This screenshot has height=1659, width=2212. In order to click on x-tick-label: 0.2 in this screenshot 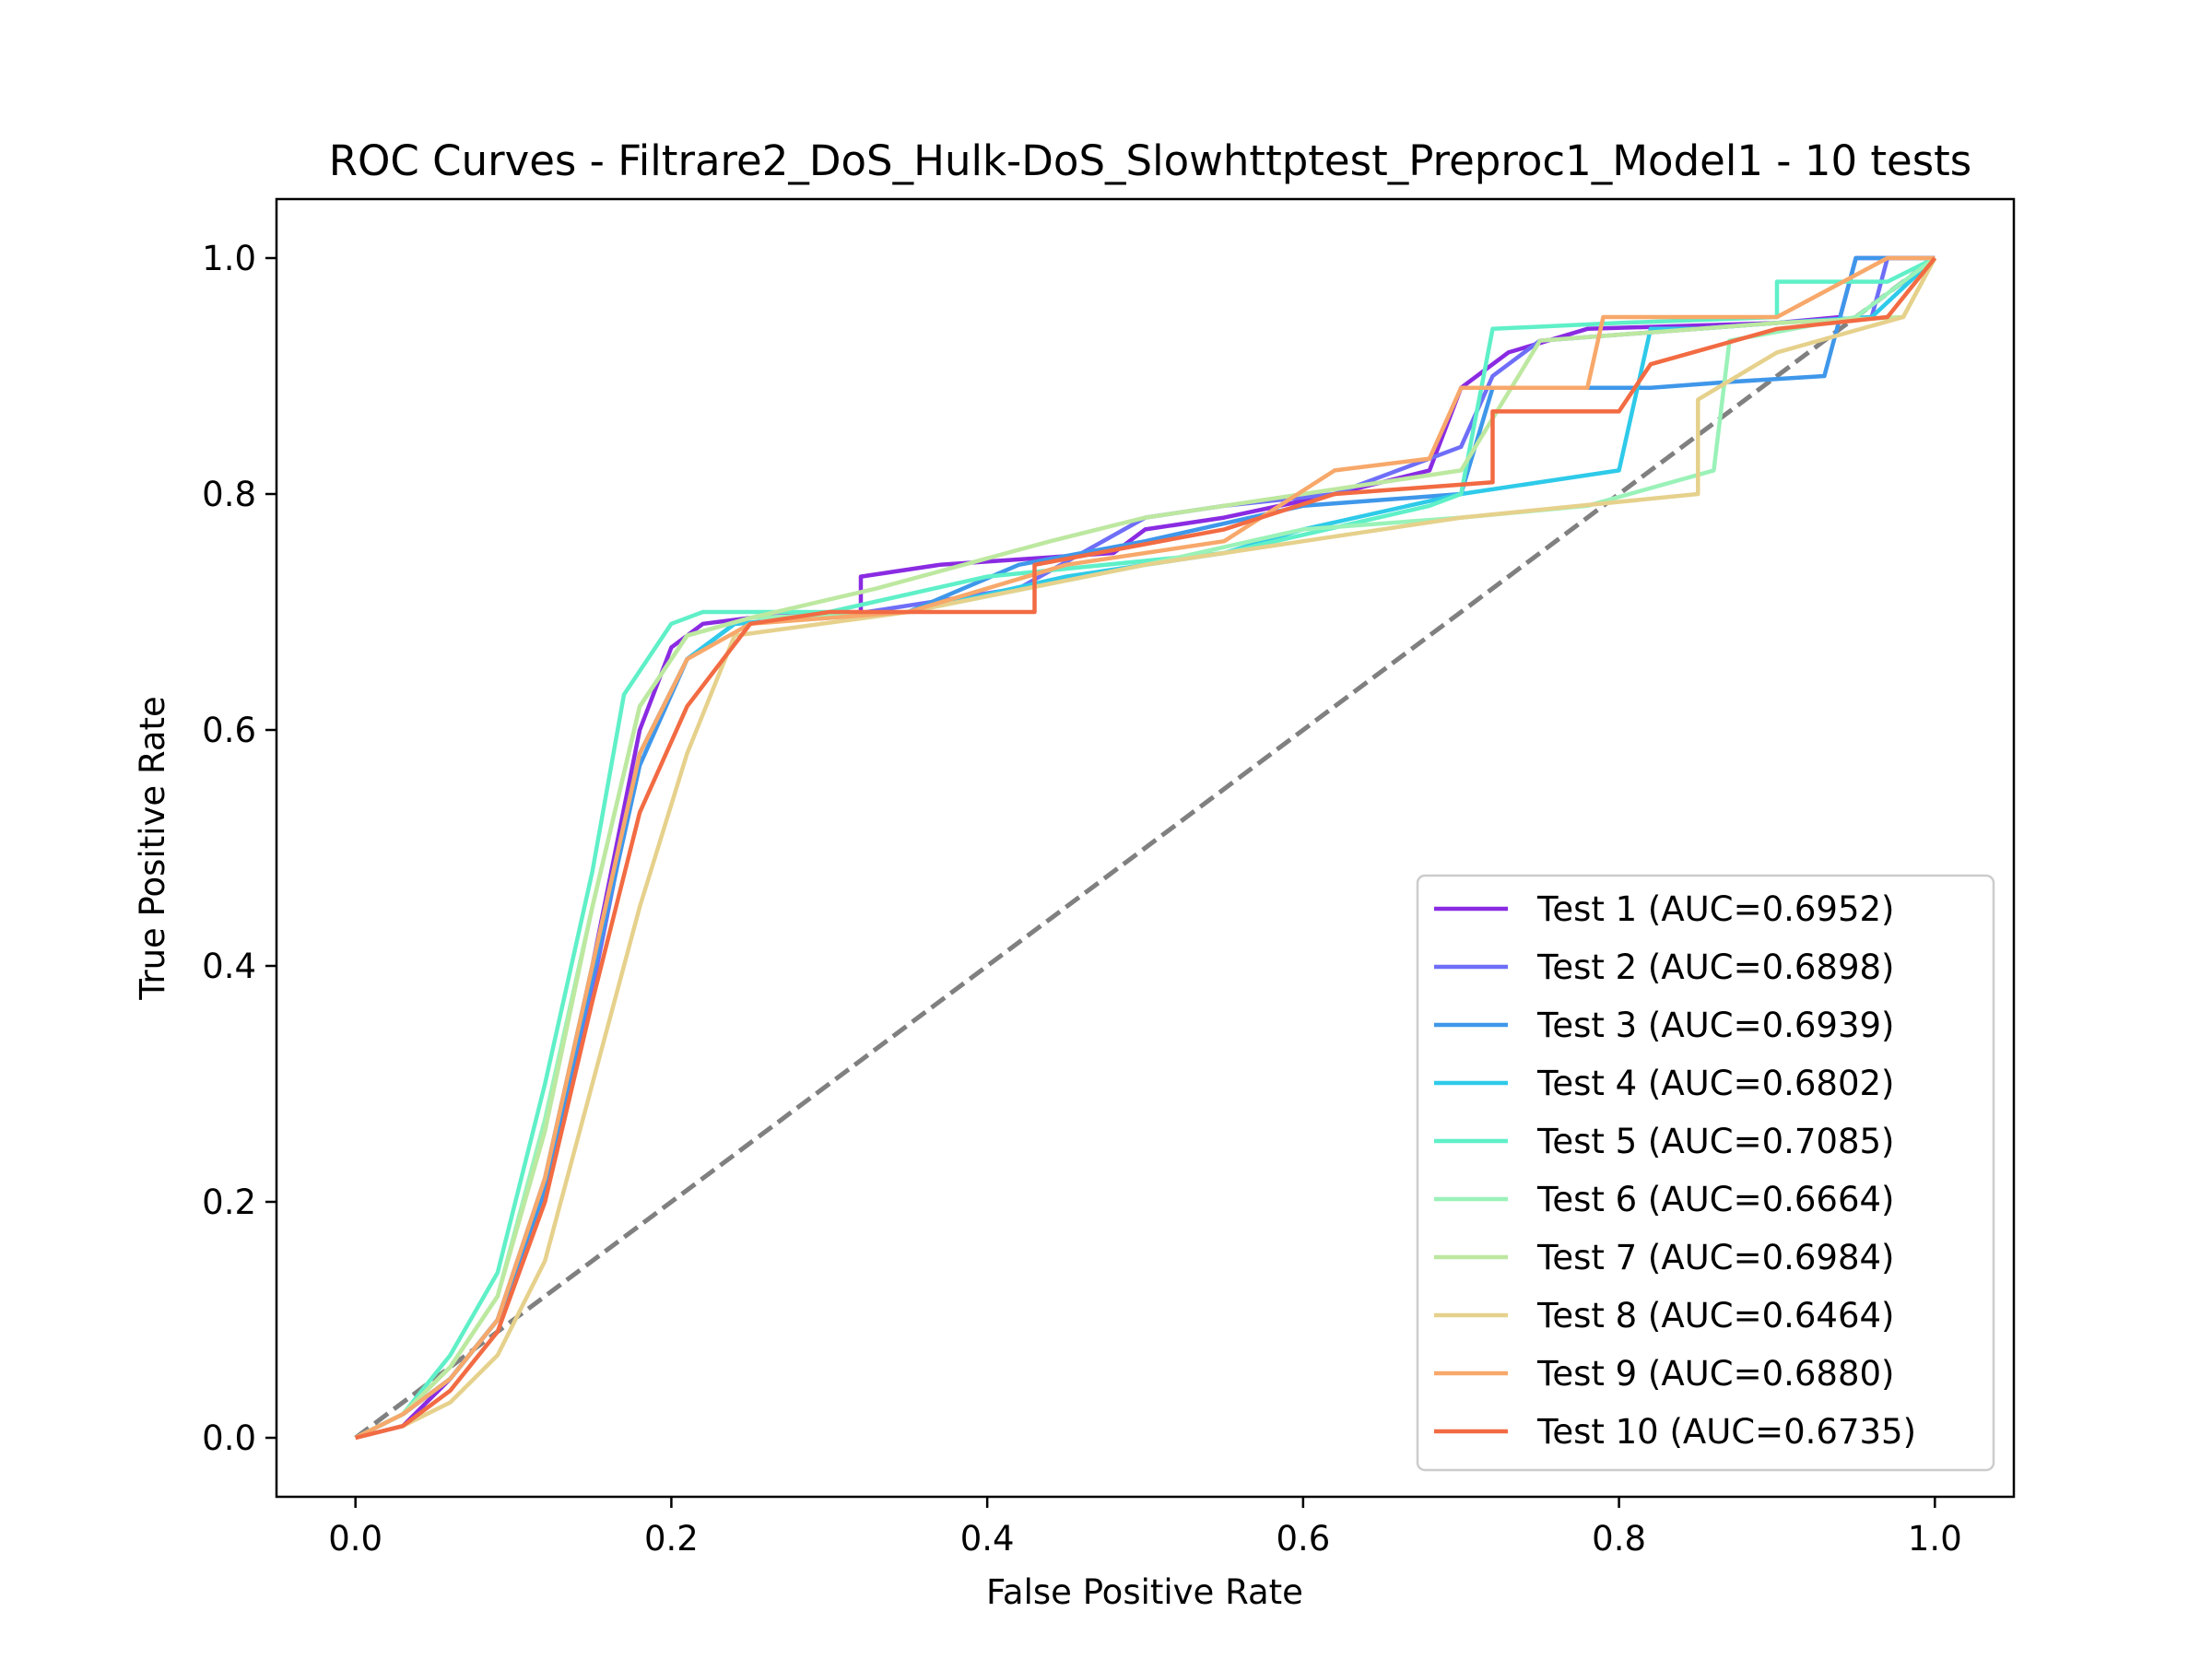, I will do `click(671, 1539)`.